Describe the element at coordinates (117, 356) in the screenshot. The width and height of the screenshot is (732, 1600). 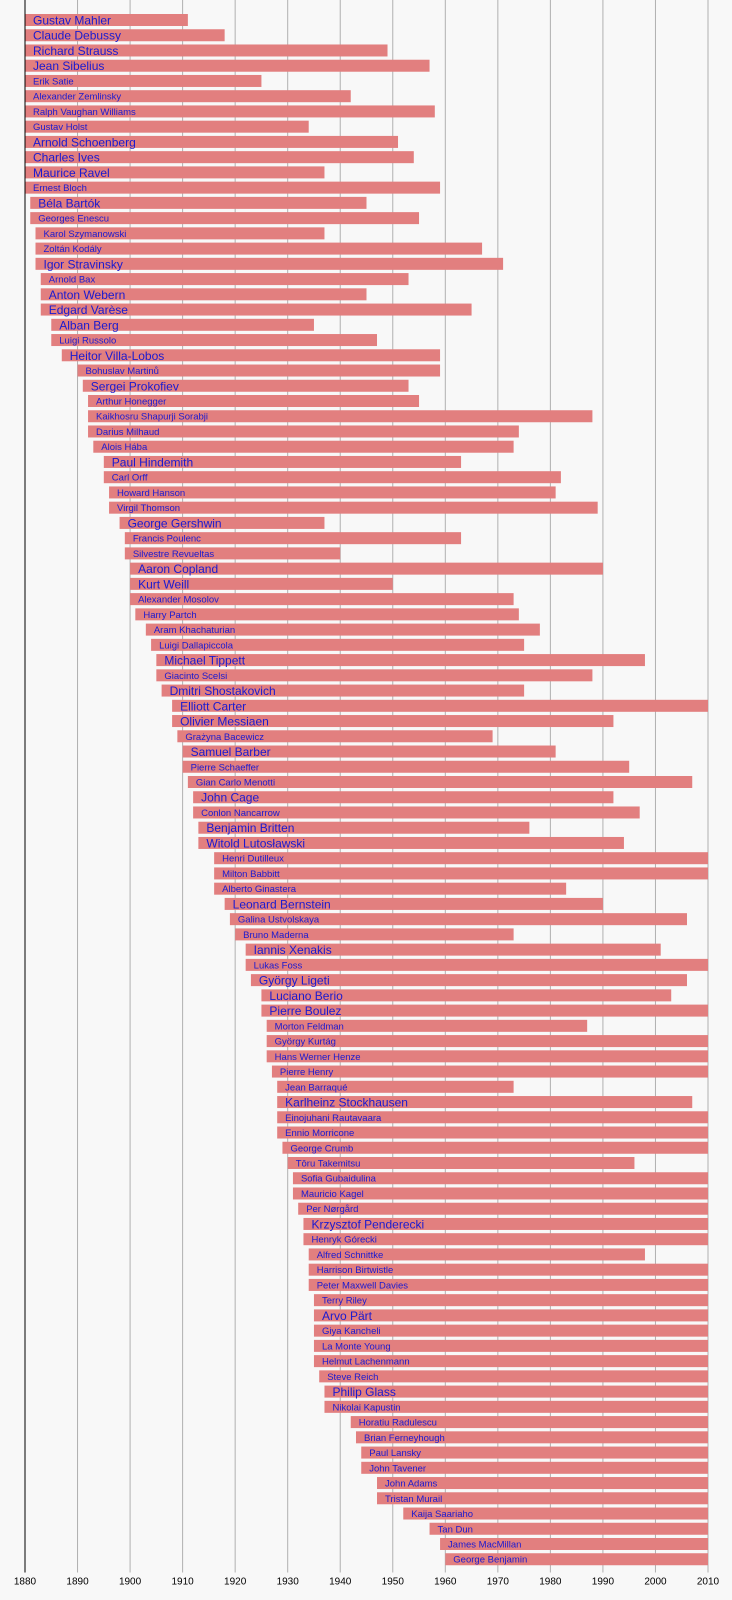
I see `composer-label: Heitor Villa-Lobos` at that location.